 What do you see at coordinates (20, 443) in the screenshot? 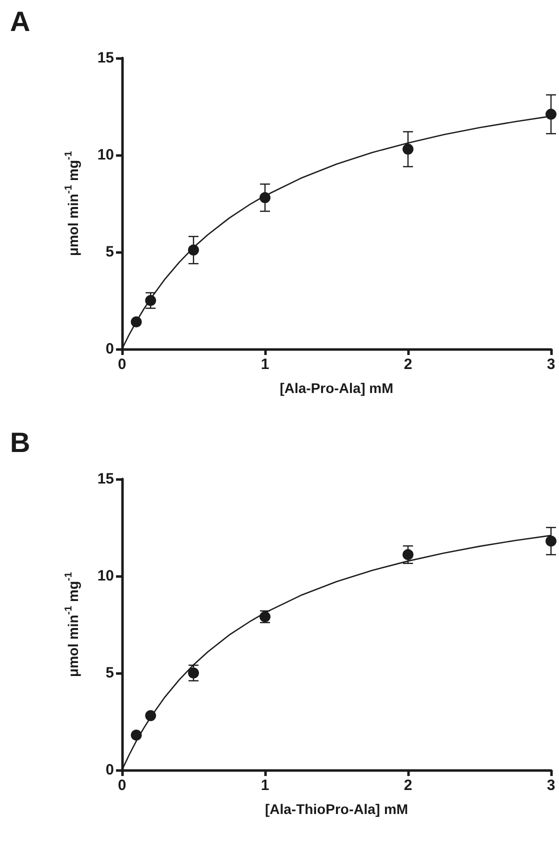
I see `chart-title: B` at bounding box center [20, 443].